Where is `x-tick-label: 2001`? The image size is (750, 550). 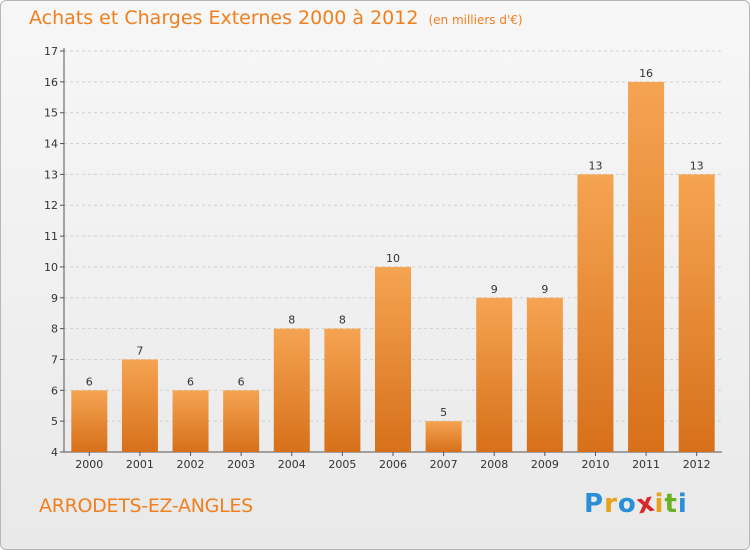
x-tick-label: 2001 is located at coordinates (140, 464).